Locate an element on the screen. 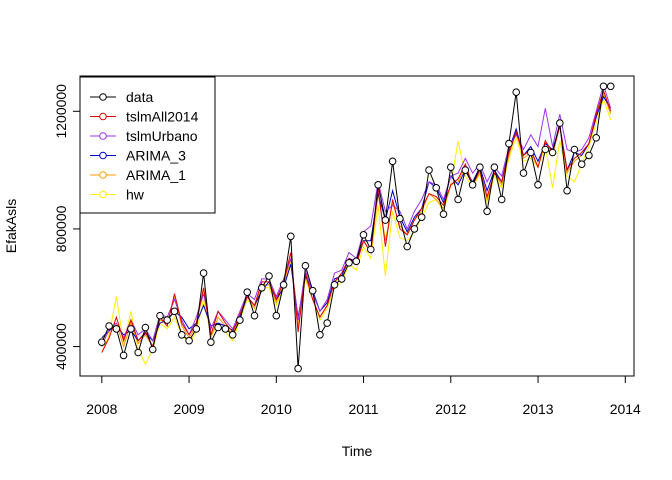 This screenshot has height=480, width=672. x-axis: 2008 2009 2010 2011 2012 2013 2014 is located at coordinates (363, 396).